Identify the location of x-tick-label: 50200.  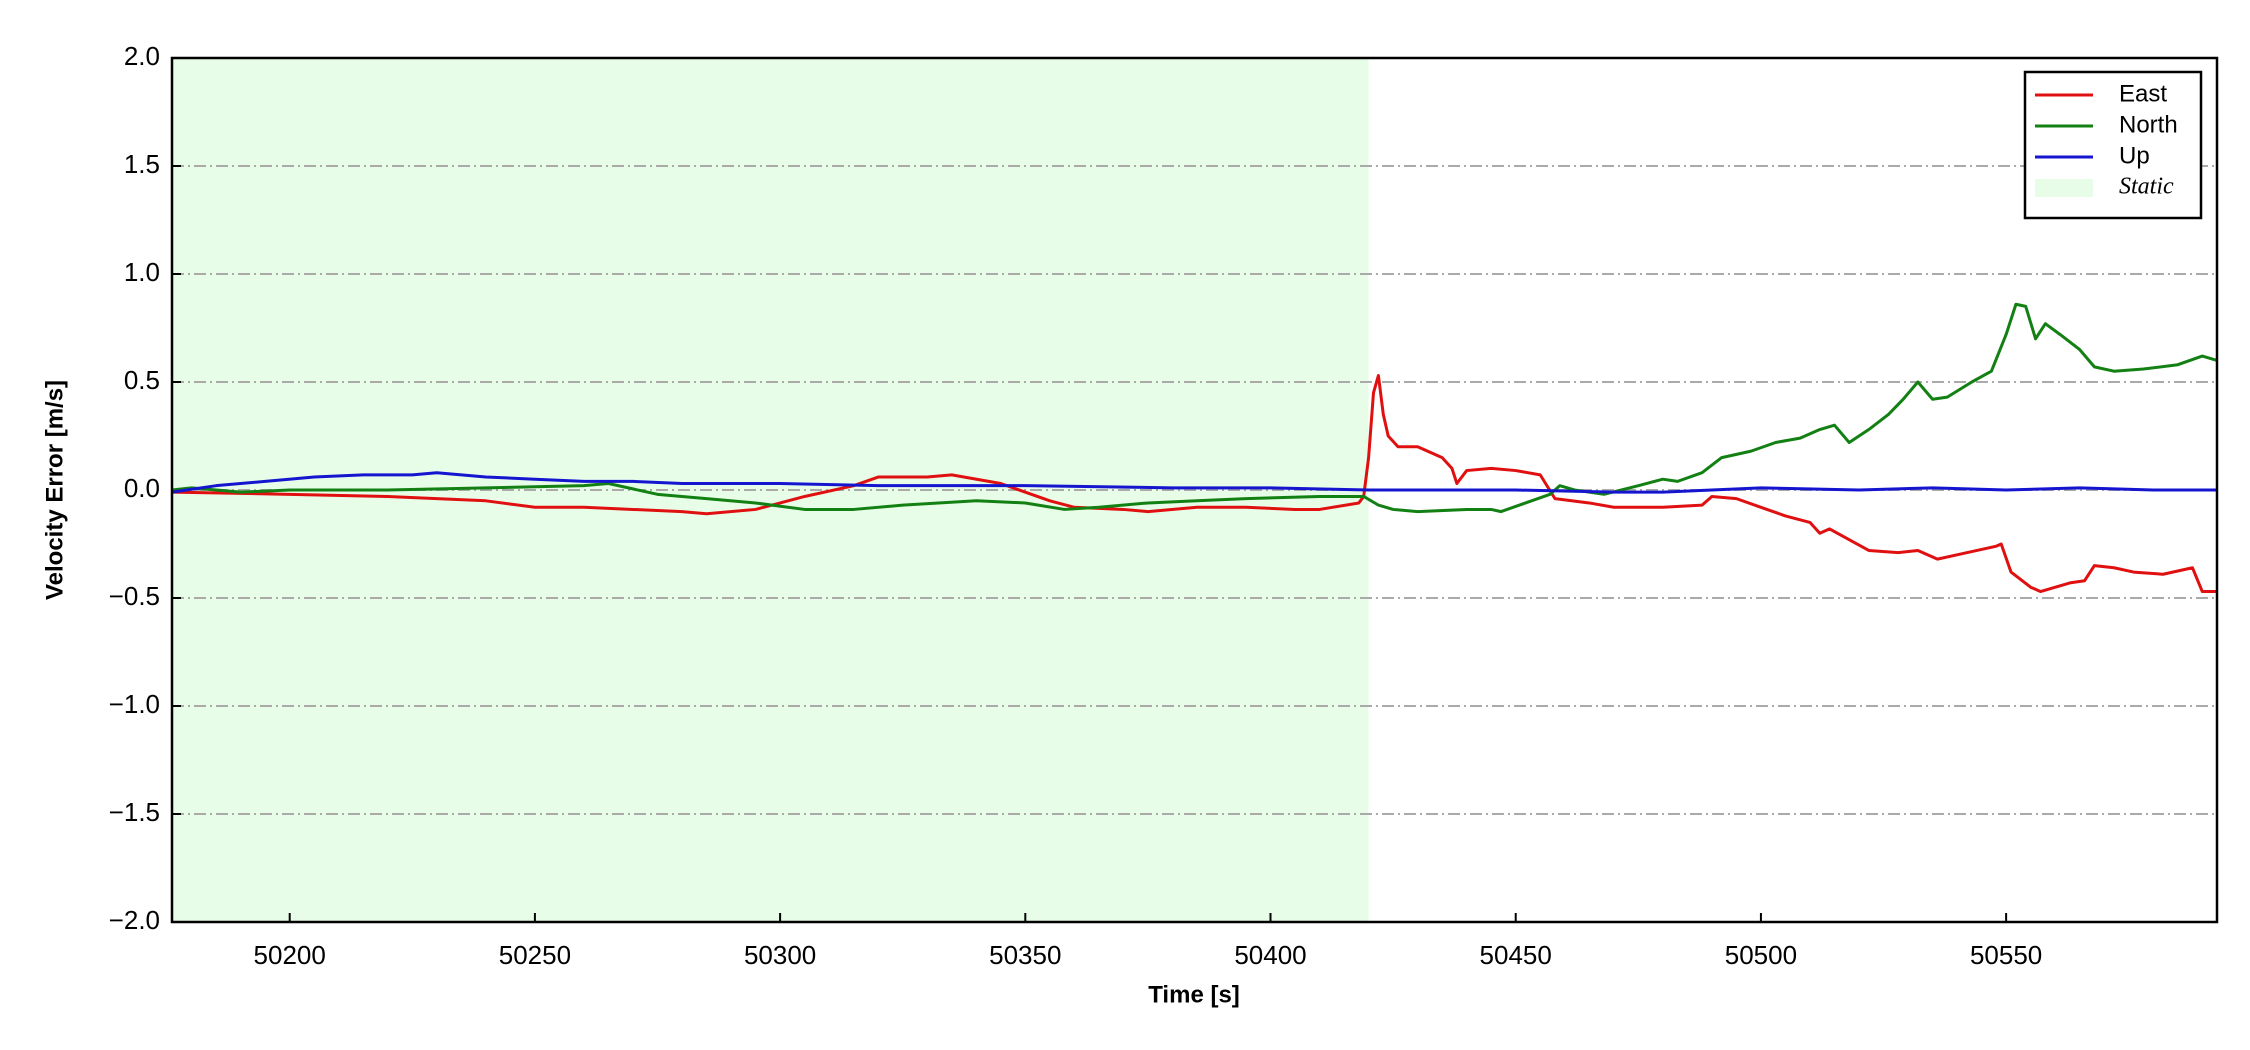
(290, 955).